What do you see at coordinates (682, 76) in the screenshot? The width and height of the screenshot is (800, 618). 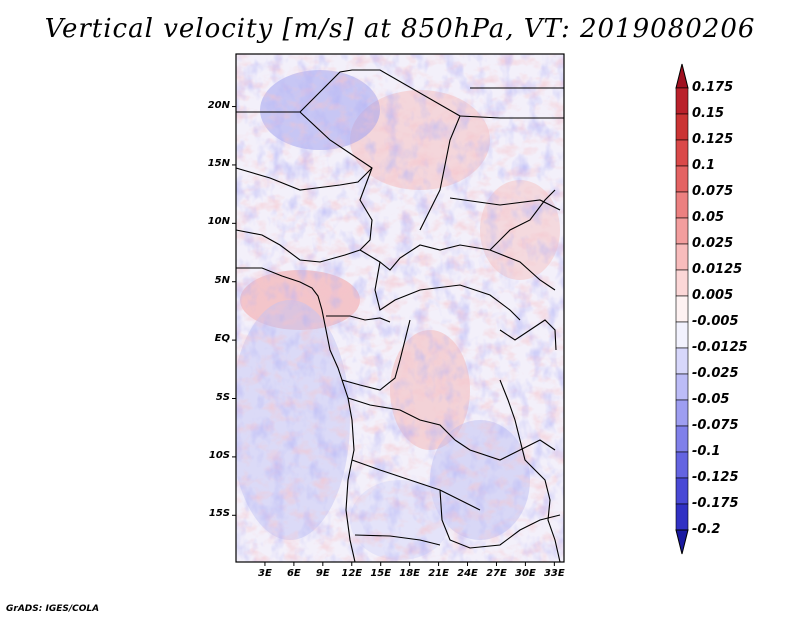 I see `colorbar-top-arrow` at bounding box center [682, 76].